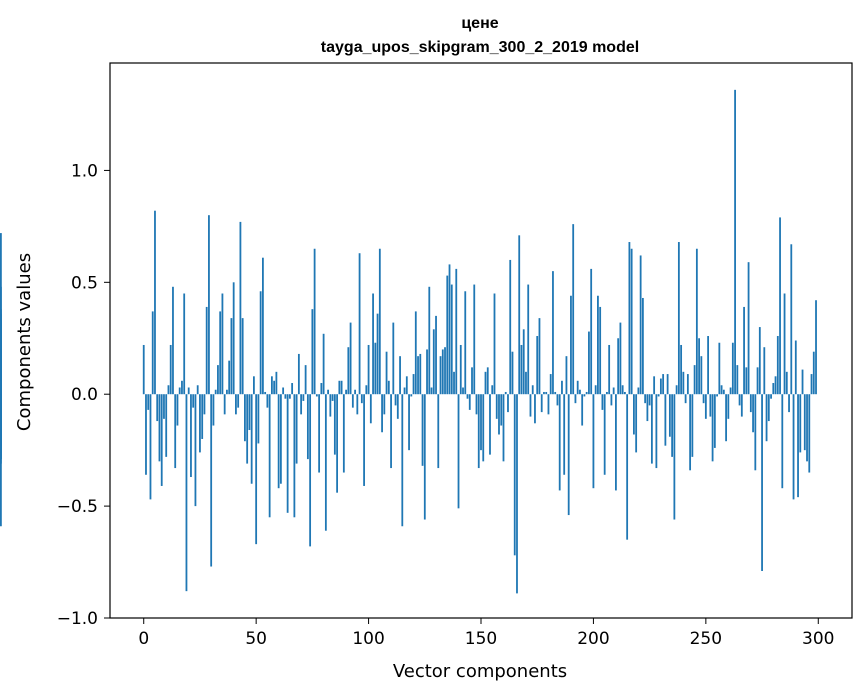 The height and width of the screenshot is (700, 867). What do you see at coordinates (593, 639) in the screenshot?
I see `x-tick-label: 200` at bounding box center [593, 639].